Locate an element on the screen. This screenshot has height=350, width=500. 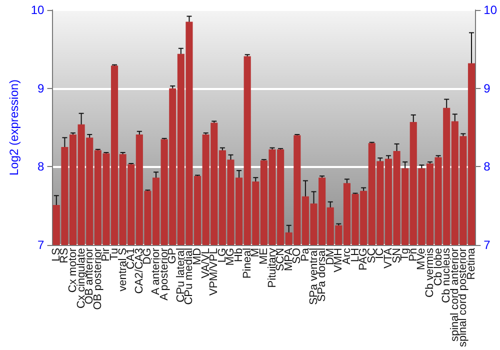
y-axis-title: Log2 (expression) is located at coordinates (14, 127).